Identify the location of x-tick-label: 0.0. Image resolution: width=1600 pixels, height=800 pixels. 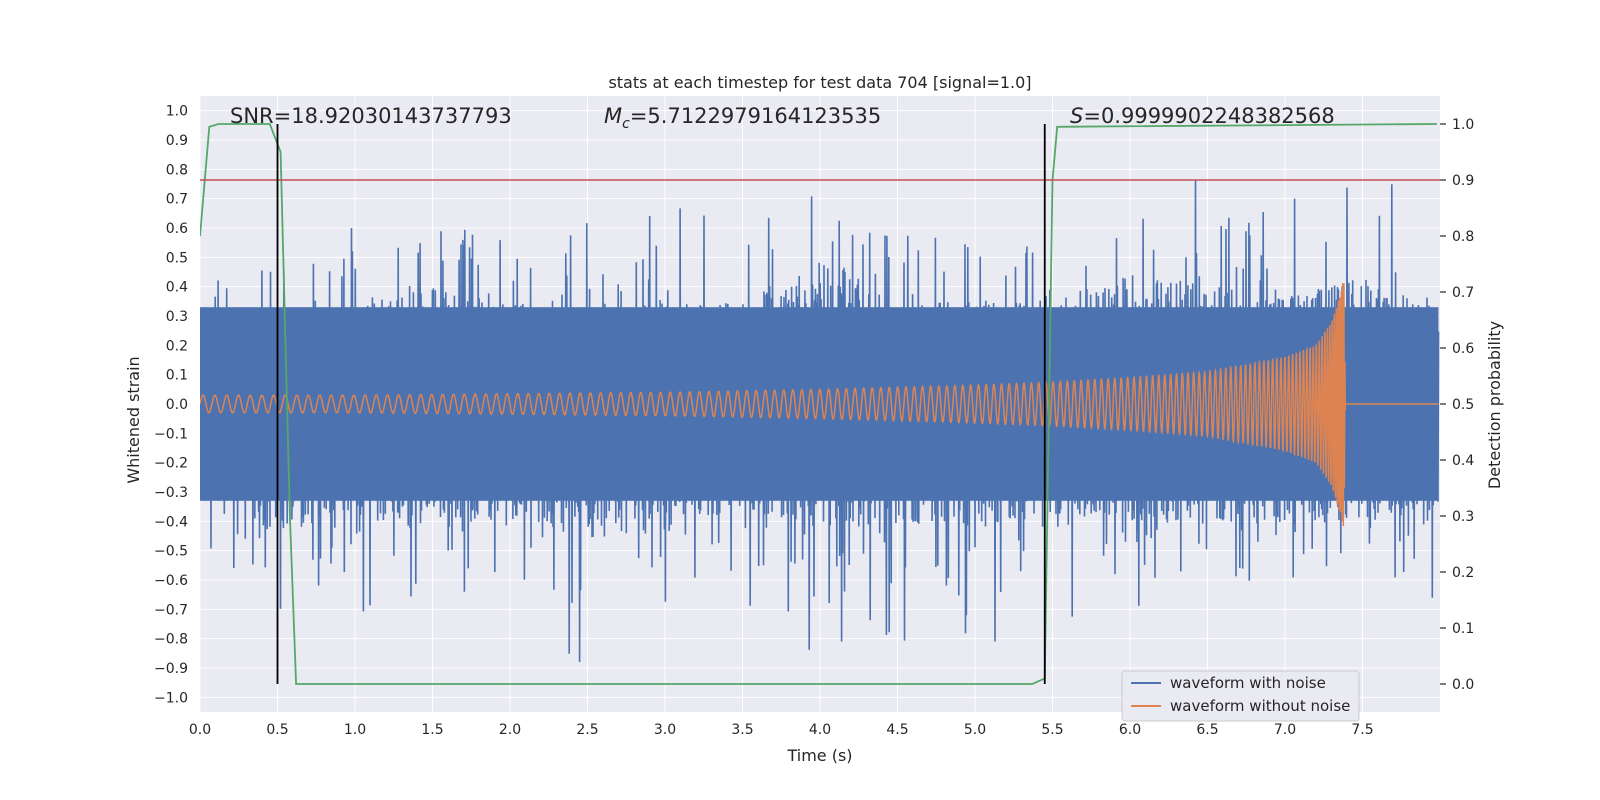
(200, 730).